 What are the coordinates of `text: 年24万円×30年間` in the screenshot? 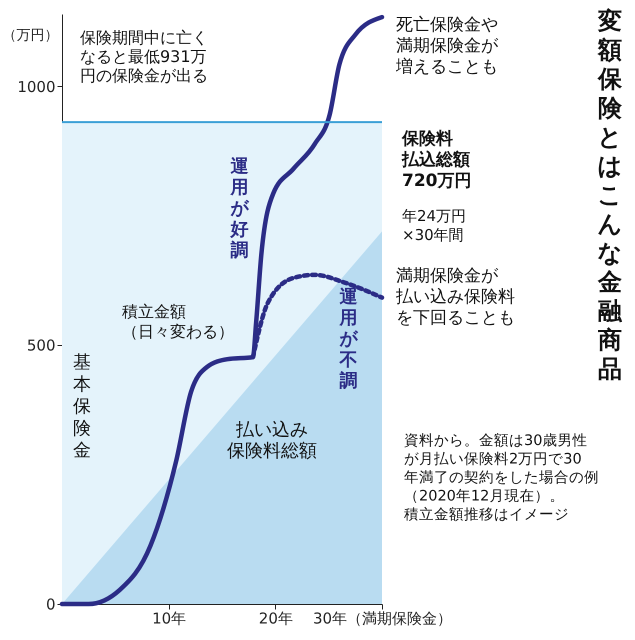 It's located at (434, 225).